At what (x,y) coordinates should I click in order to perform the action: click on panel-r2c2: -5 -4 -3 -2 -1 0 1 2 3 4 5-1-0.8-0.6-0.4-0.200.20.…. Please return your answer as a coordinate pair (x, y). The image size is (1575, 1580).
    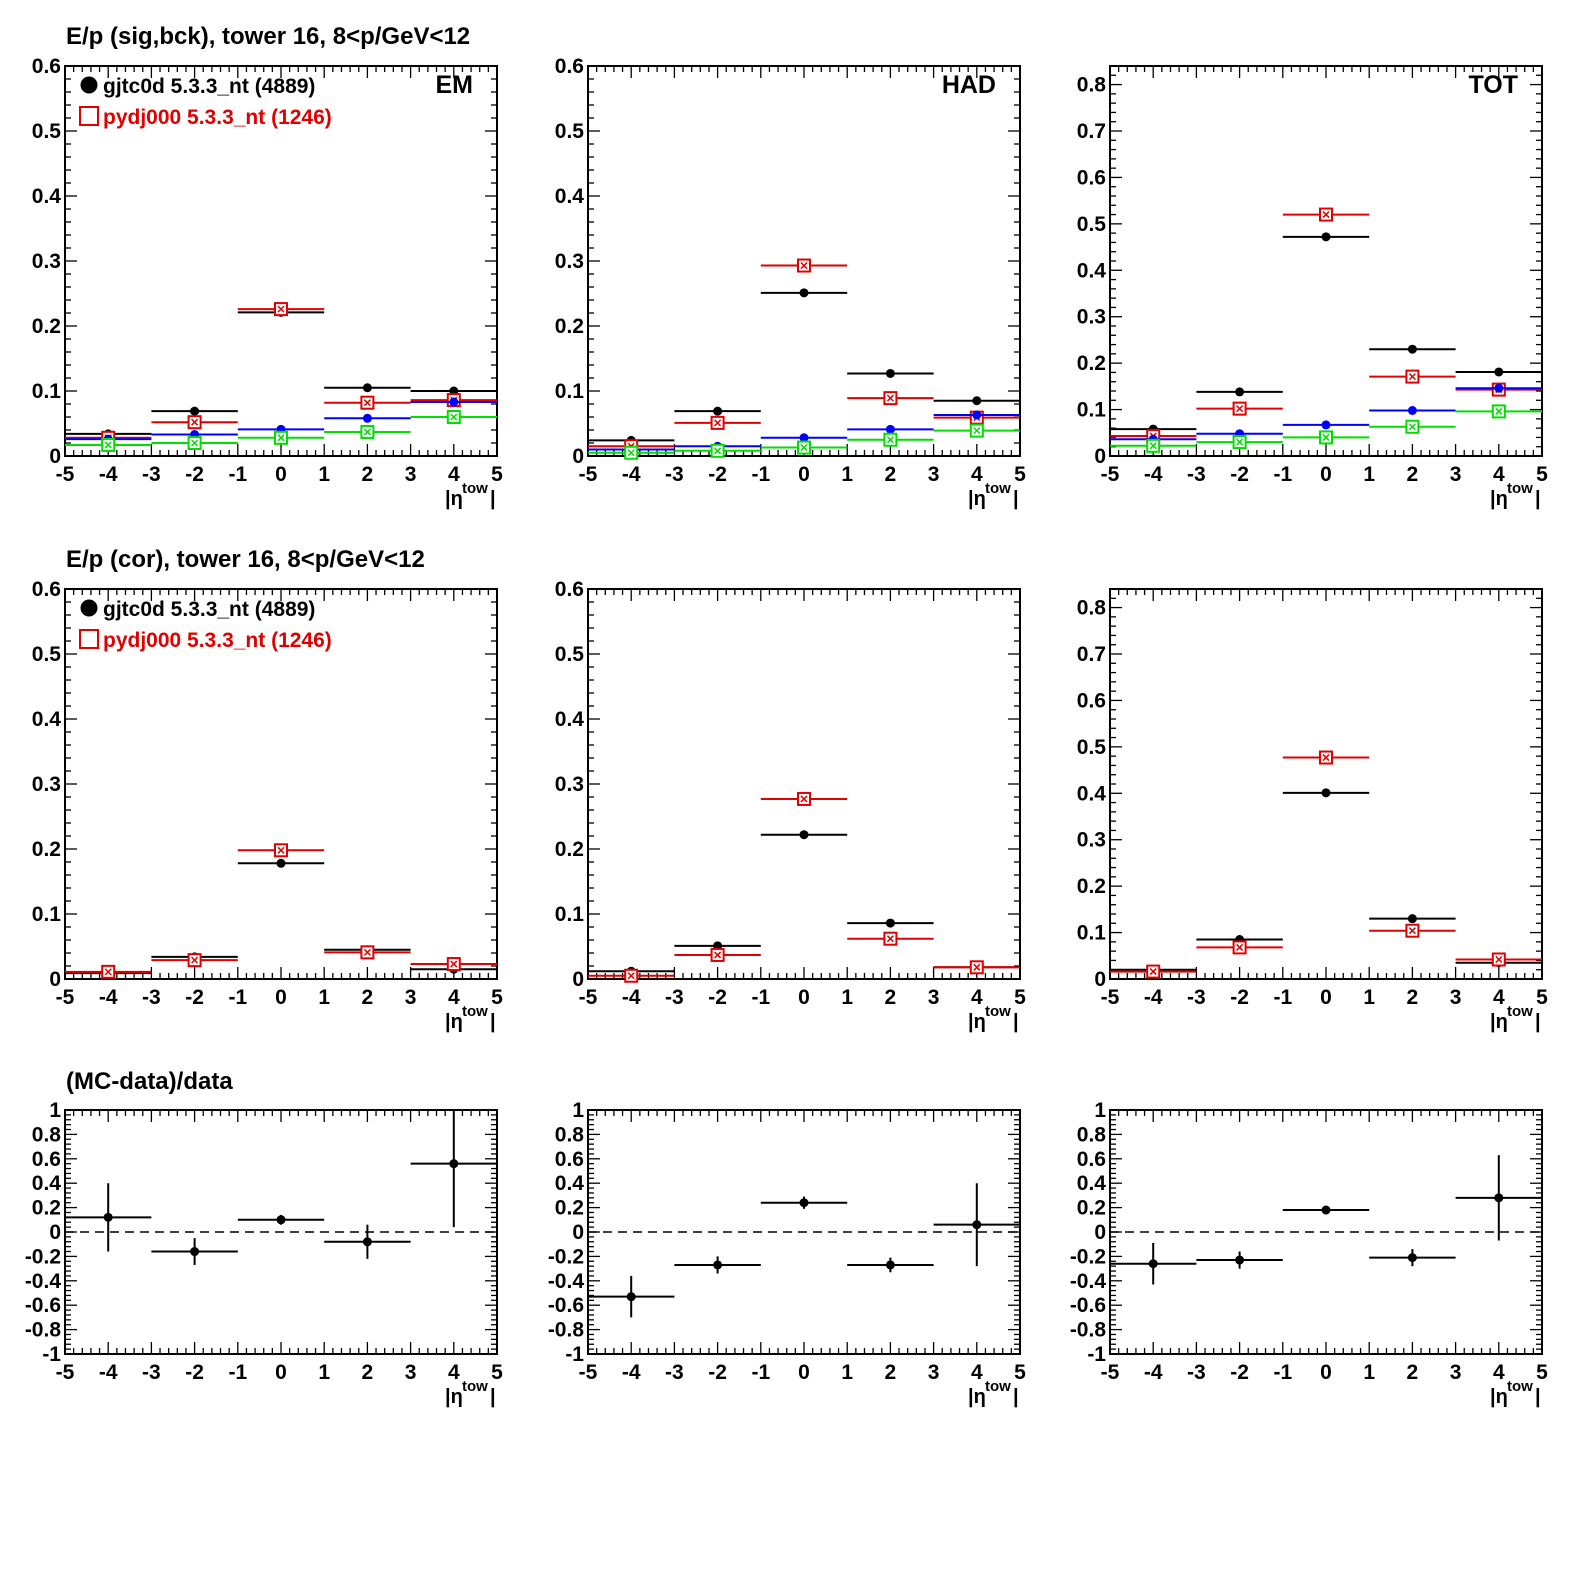
    Looking at the image, I should click on (1309, 1253).